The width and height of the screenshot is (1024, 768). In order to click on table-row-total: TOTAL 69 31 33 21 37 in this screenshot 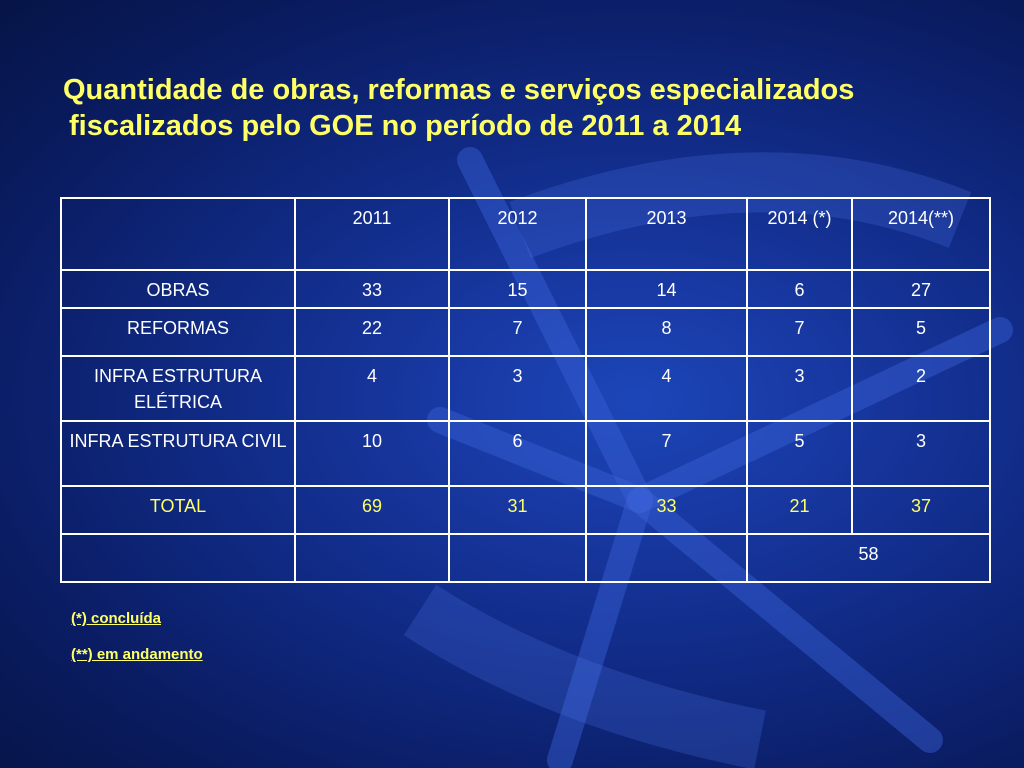, I will do `click(525, 510)`.